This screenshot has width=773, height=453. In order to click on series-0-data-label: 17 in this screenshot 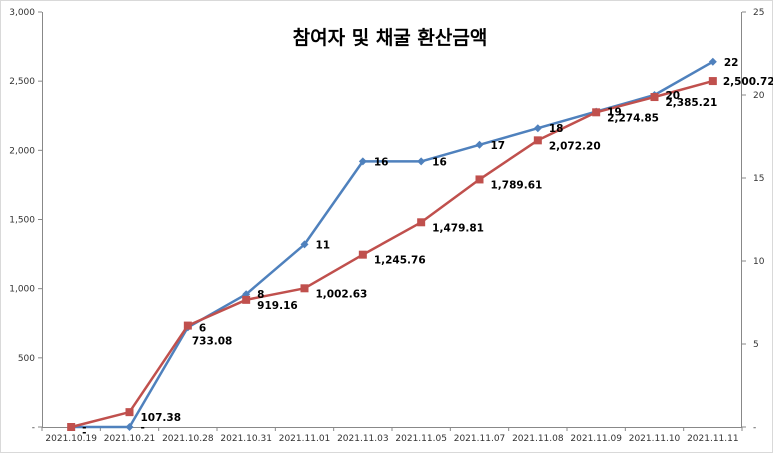, I will do `click(498, 146)`.